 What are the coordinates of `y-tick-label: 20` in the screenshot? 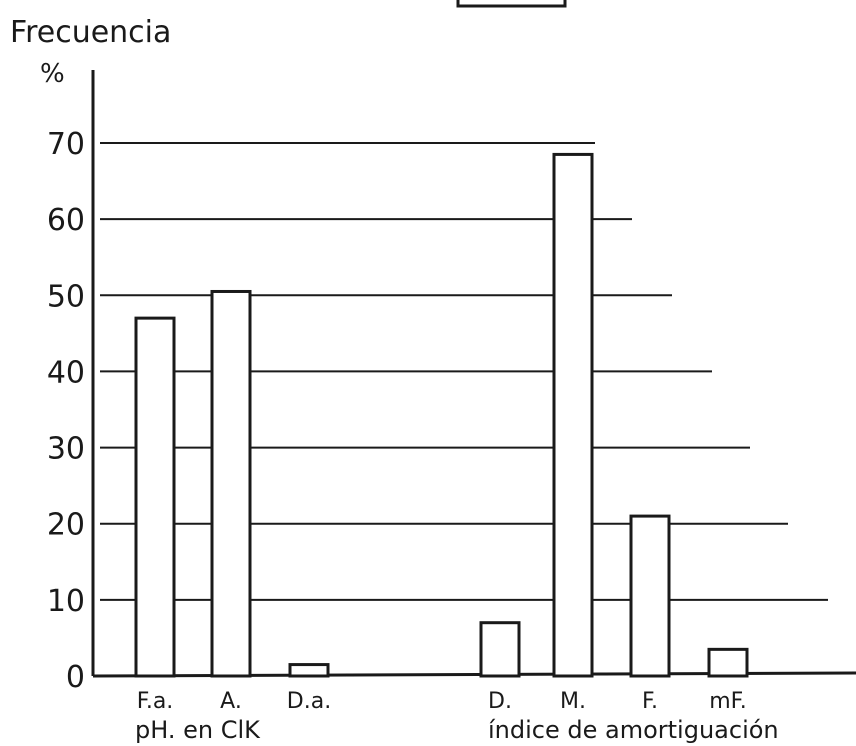 It's located at (66, 525).